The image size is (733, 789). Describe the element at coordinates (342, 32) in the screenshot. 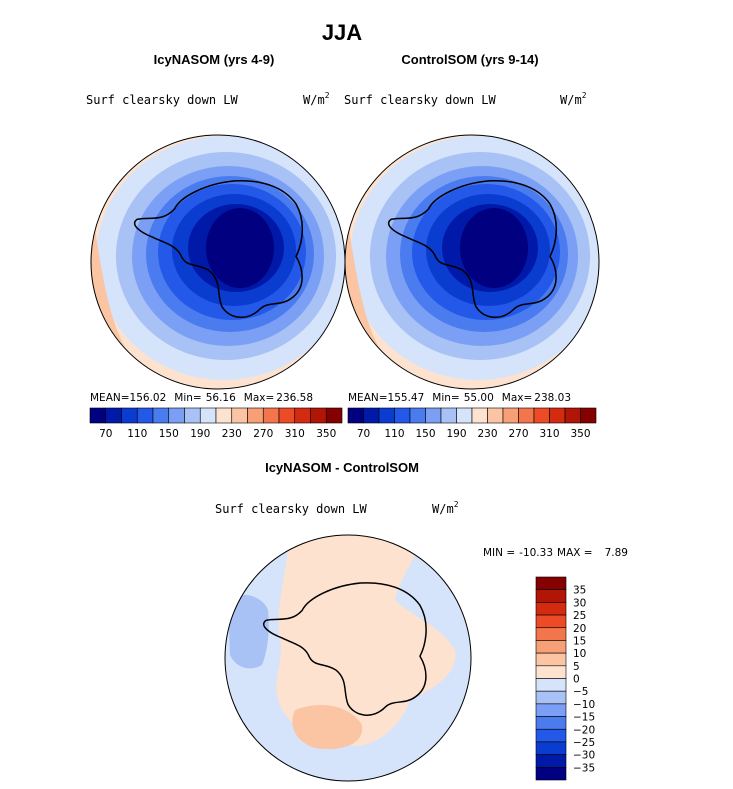

I see `figure-title: JJA` at that location.